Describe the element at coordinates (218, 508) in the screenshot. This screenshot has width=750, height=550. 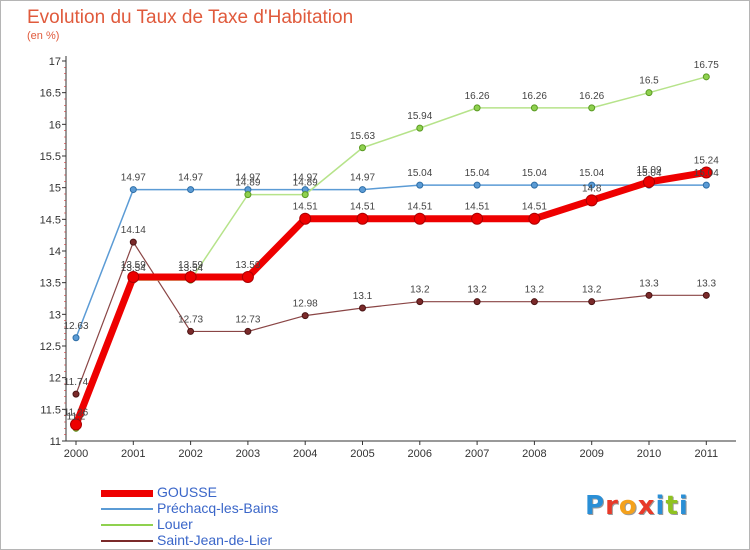
I see `legend-label: Préchacq-les-Bains` at that location.